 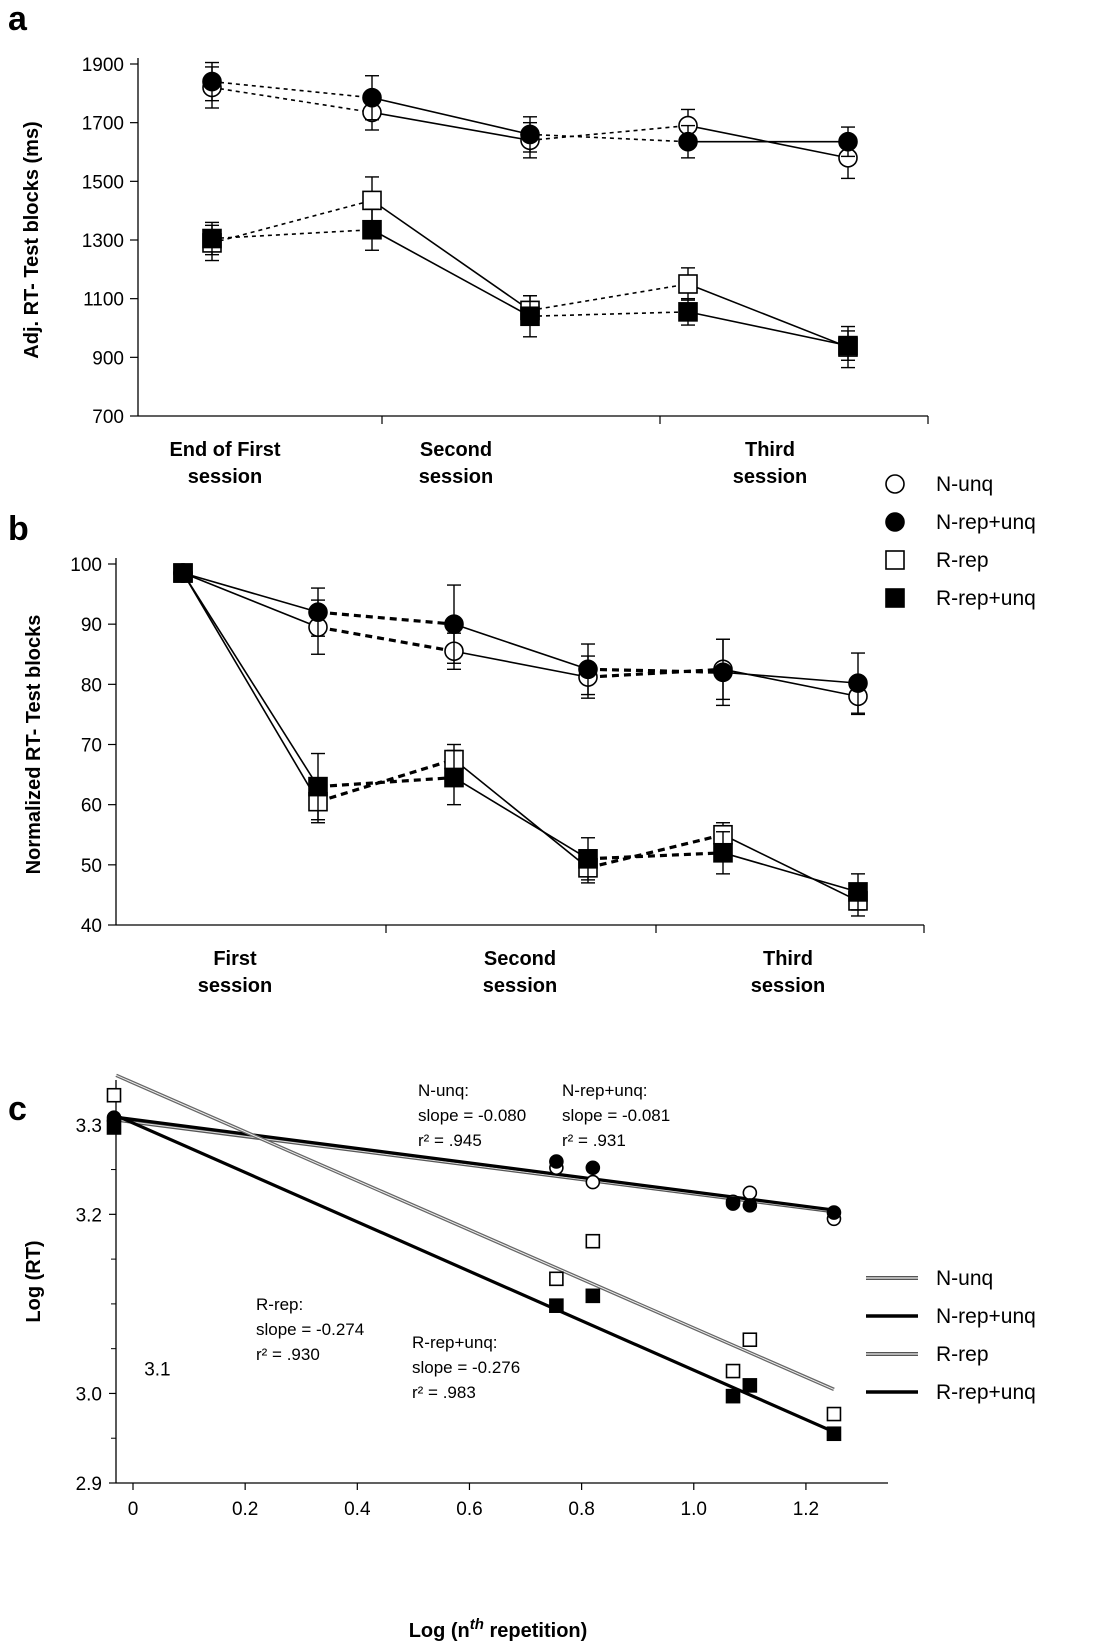 I want to click on y-tick-label: 100, so click(x=86, y=565).